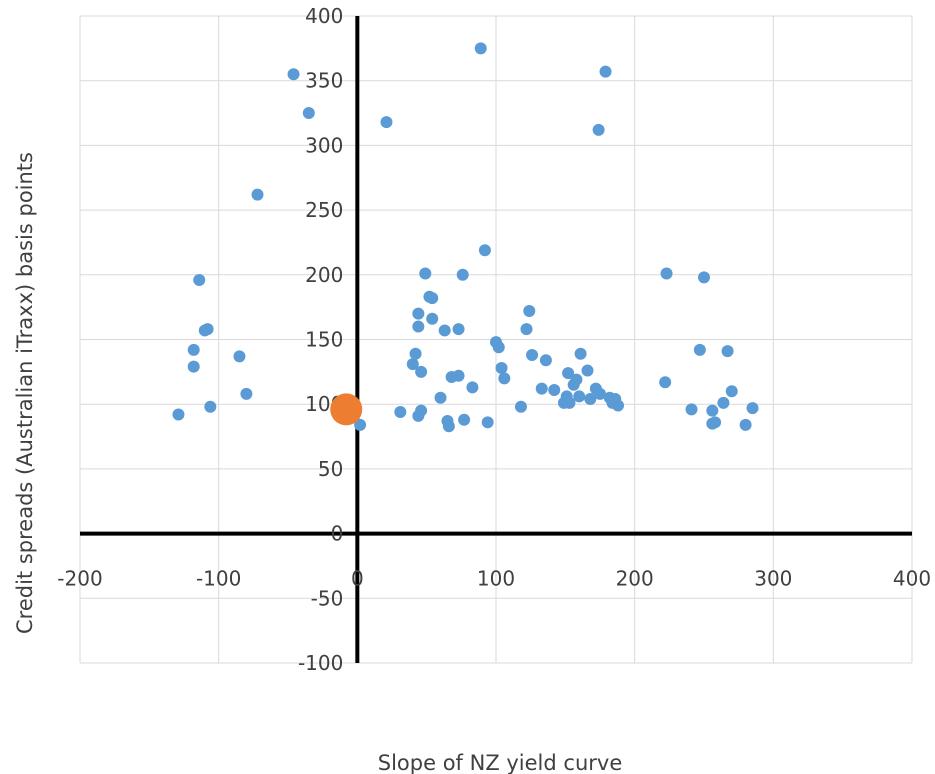 The image size is (935, 774). Describe the element at coordinates (320, 663) in the screenshot. I see `y-tick-label: -100` at that location.